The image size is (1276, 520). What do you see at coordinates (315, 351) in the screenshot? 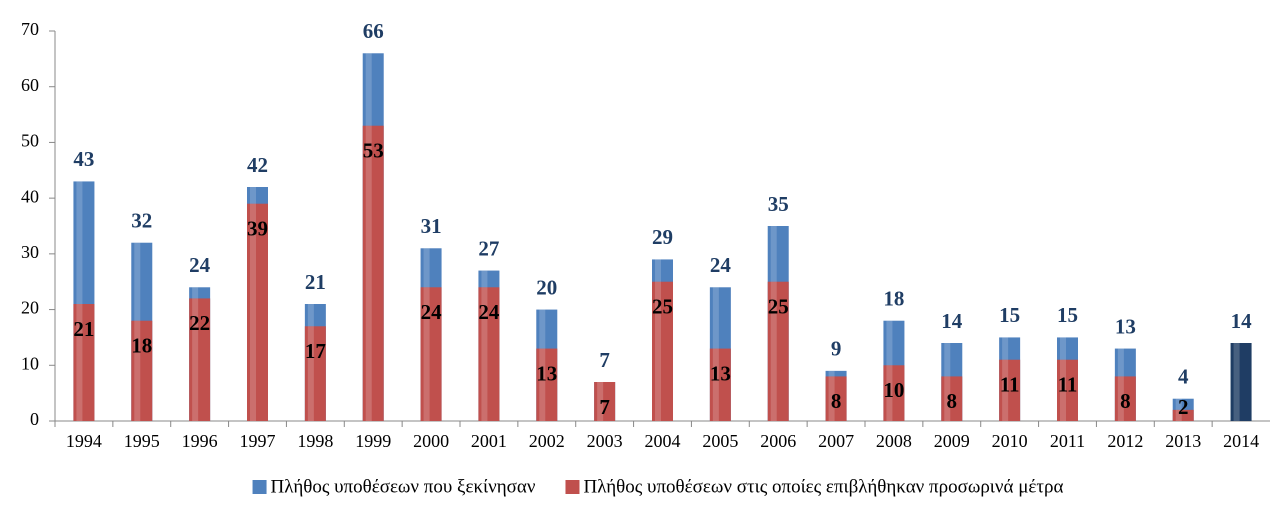
I see `data-label: 17` at bounding box center [315, 351].